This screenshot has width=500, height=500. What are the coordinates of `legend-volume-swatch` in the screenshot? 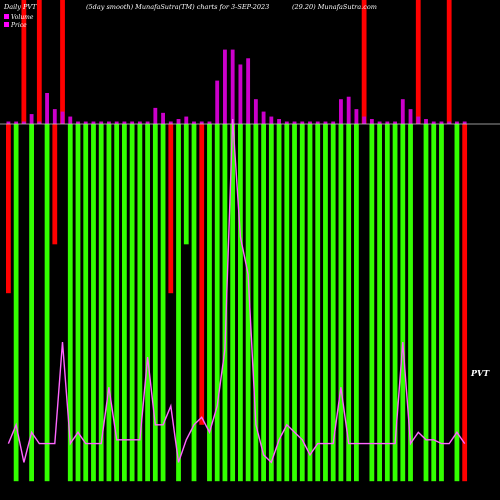 It's located at (6, 16).